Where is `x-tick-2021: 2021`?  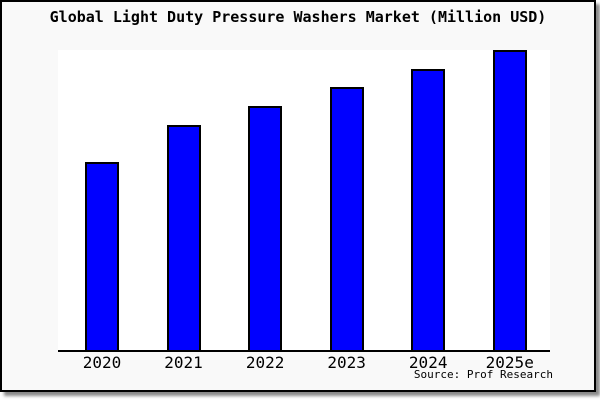 x-tick-2021: 2021 is located at coordinates (183, 362).